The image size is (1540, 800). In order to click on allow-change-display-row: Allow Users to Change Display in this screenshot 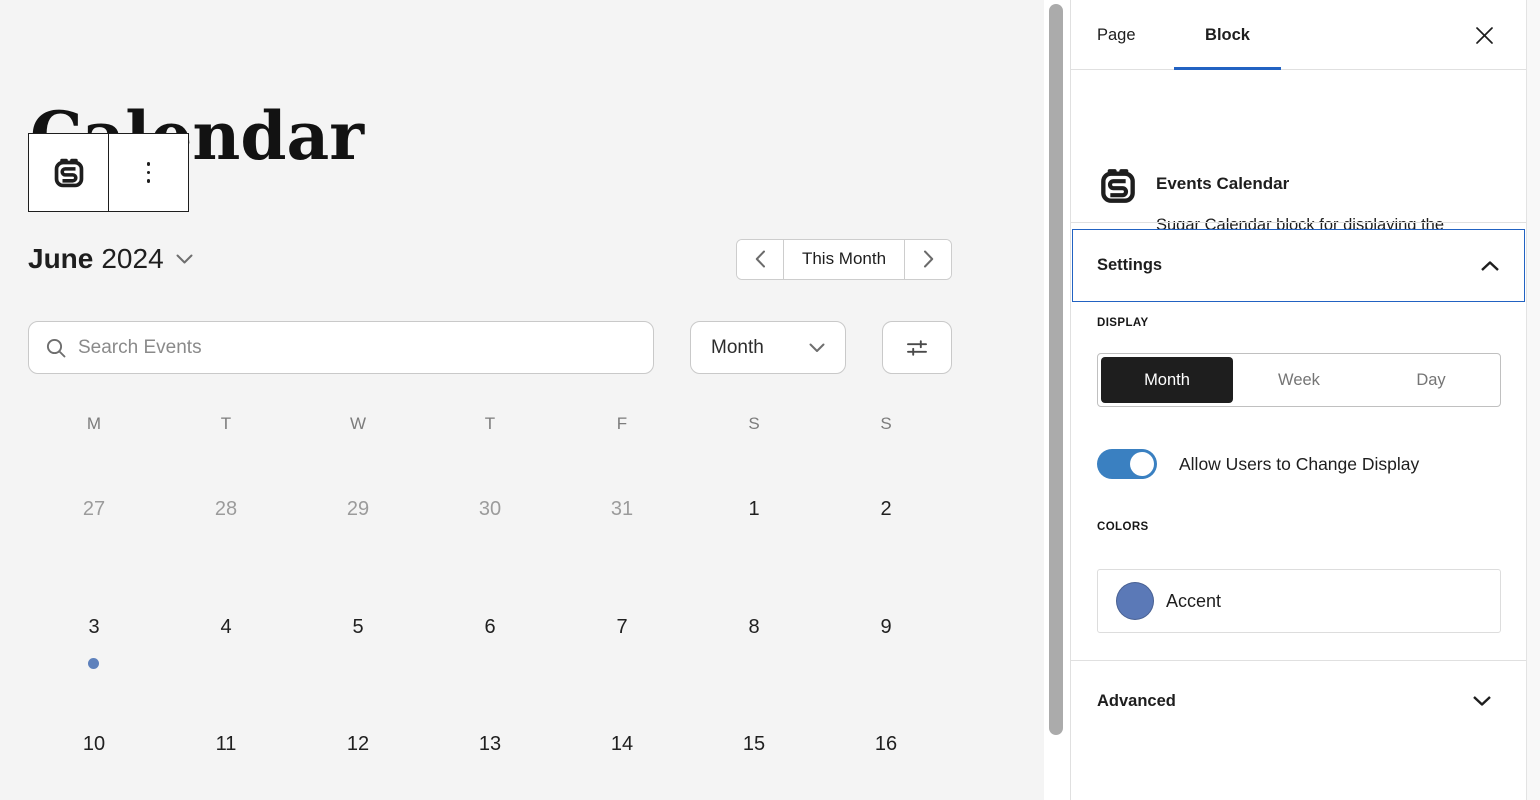, I will do `click(1258, 464)`.